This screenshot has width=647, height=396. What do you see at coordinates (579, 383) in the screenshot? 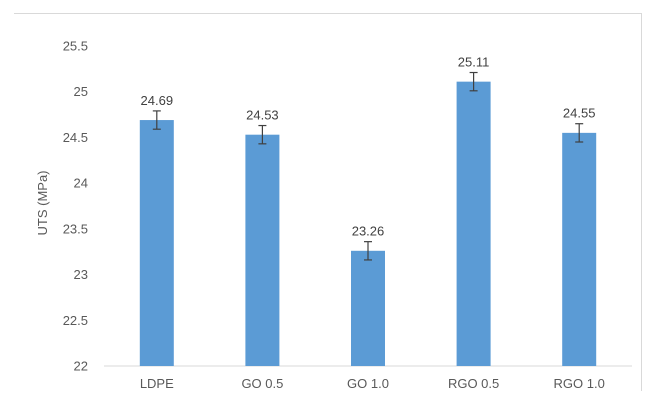
I see `category-label: RGO 1.0` at bounding box center [579, 383].